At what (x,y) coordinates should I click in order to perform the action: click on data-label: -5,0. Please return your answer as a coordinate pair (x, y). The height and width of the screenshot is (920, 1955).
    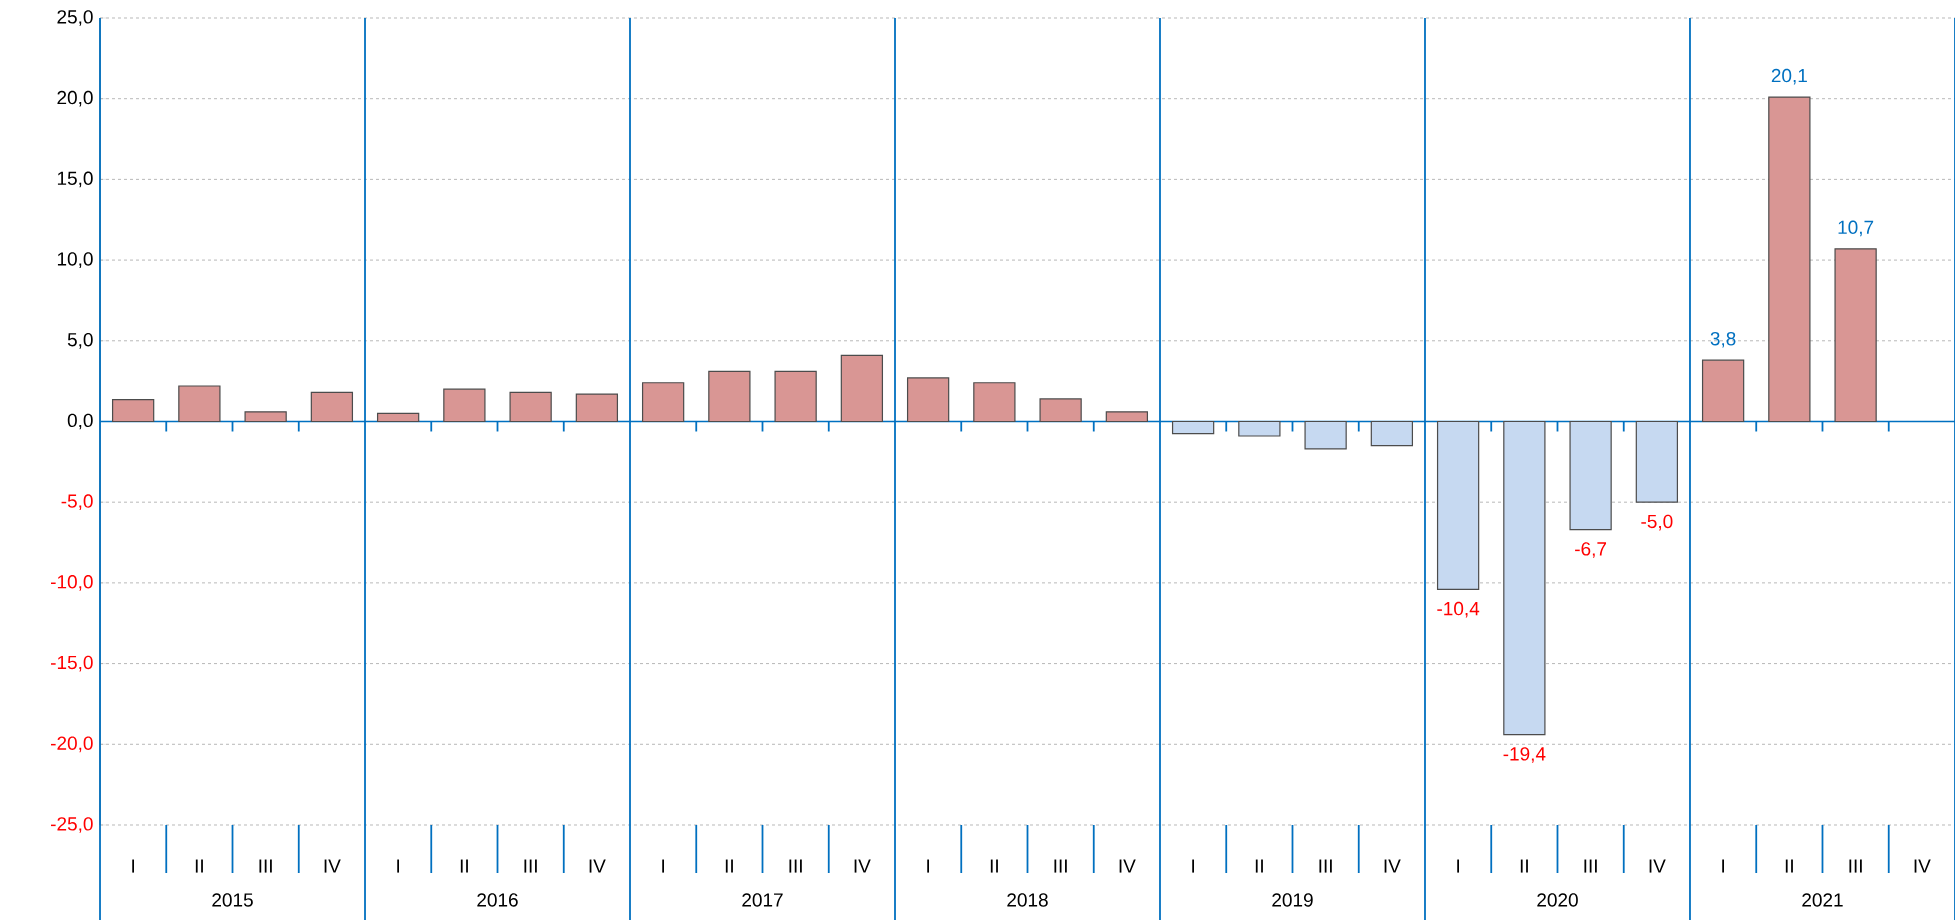
    Looking at the image, I should click on (1657, 522).